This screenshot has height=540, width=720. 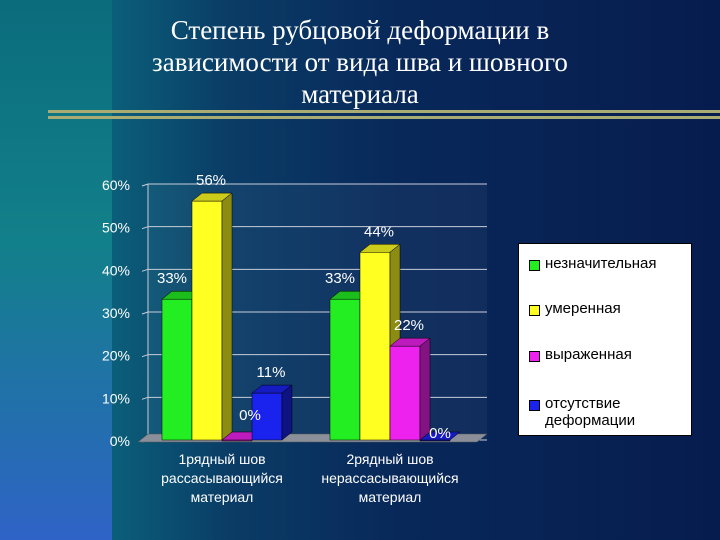 What do you see at coordinates (583, 308) in the screenshot?
I see `legend-label: умеренная` at bounding box center [583, 308].